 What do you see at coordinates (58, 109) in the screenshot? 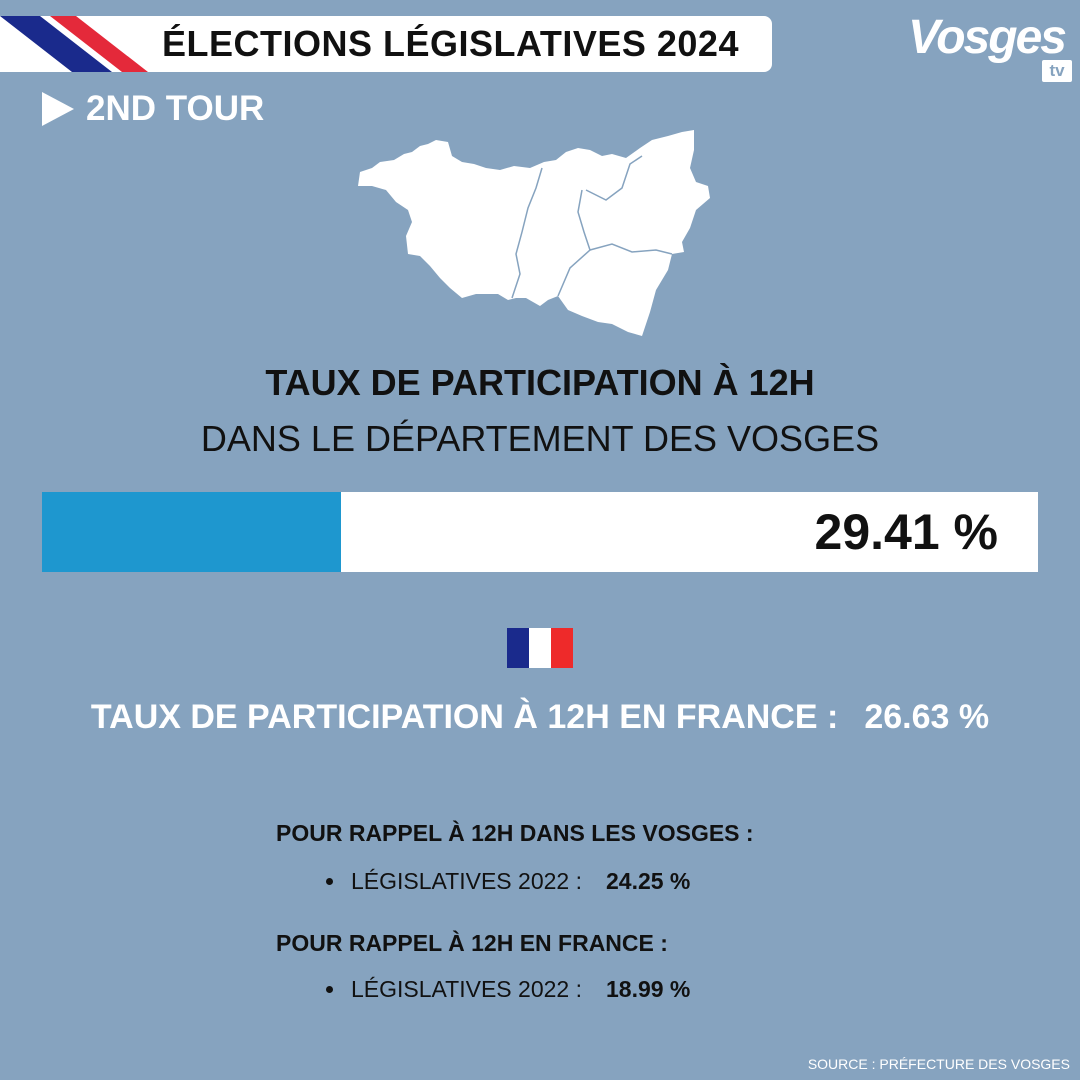
I see `play-triangle-icon` at bounding box center [58, 109].